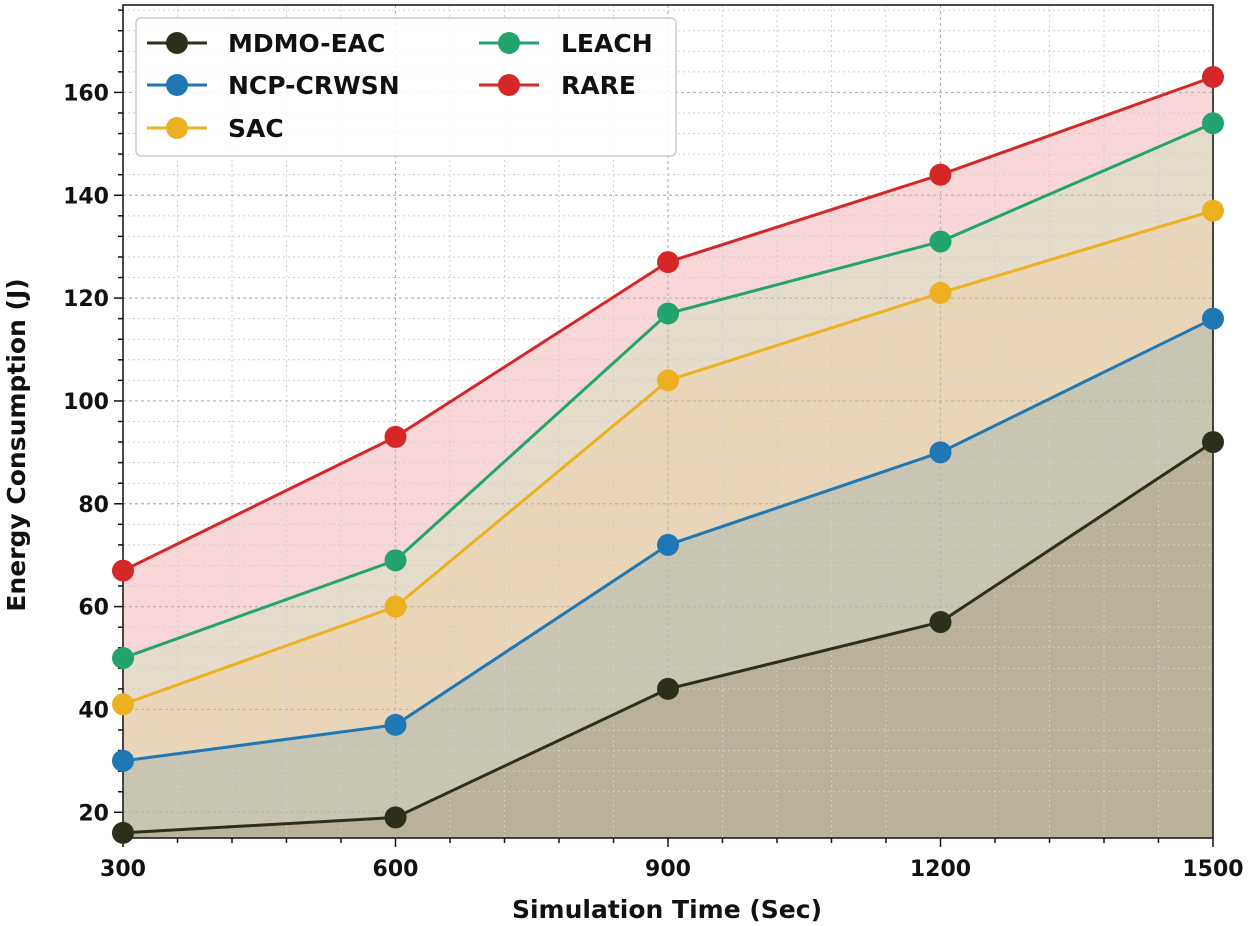 This screenshot has height=926, width=1255. I want to click on x-tick-label: 300, so click(123, 869).